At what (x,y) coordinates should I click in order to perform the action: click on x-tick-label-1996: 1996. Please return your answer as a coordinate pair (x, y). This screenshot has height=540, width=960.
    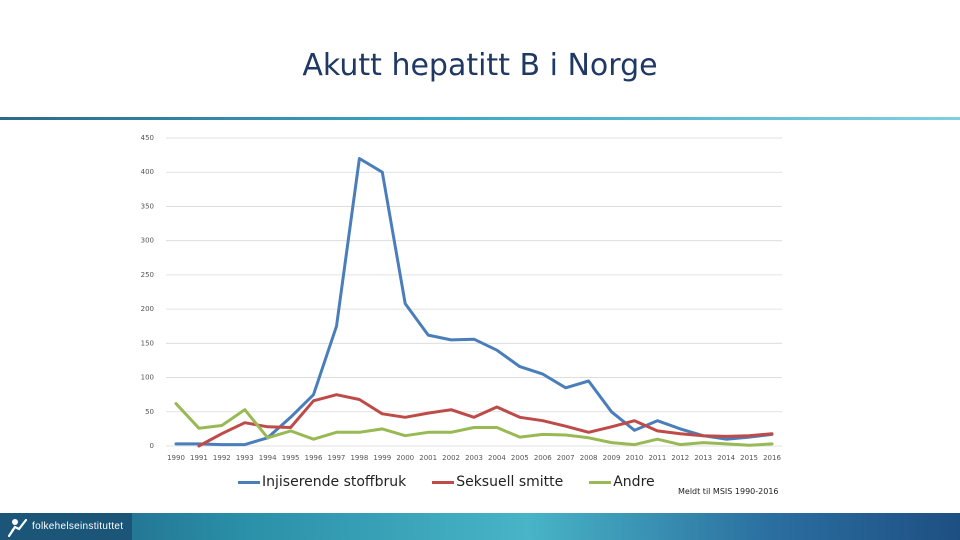
    Looking at the image, I should click on (314, 458).